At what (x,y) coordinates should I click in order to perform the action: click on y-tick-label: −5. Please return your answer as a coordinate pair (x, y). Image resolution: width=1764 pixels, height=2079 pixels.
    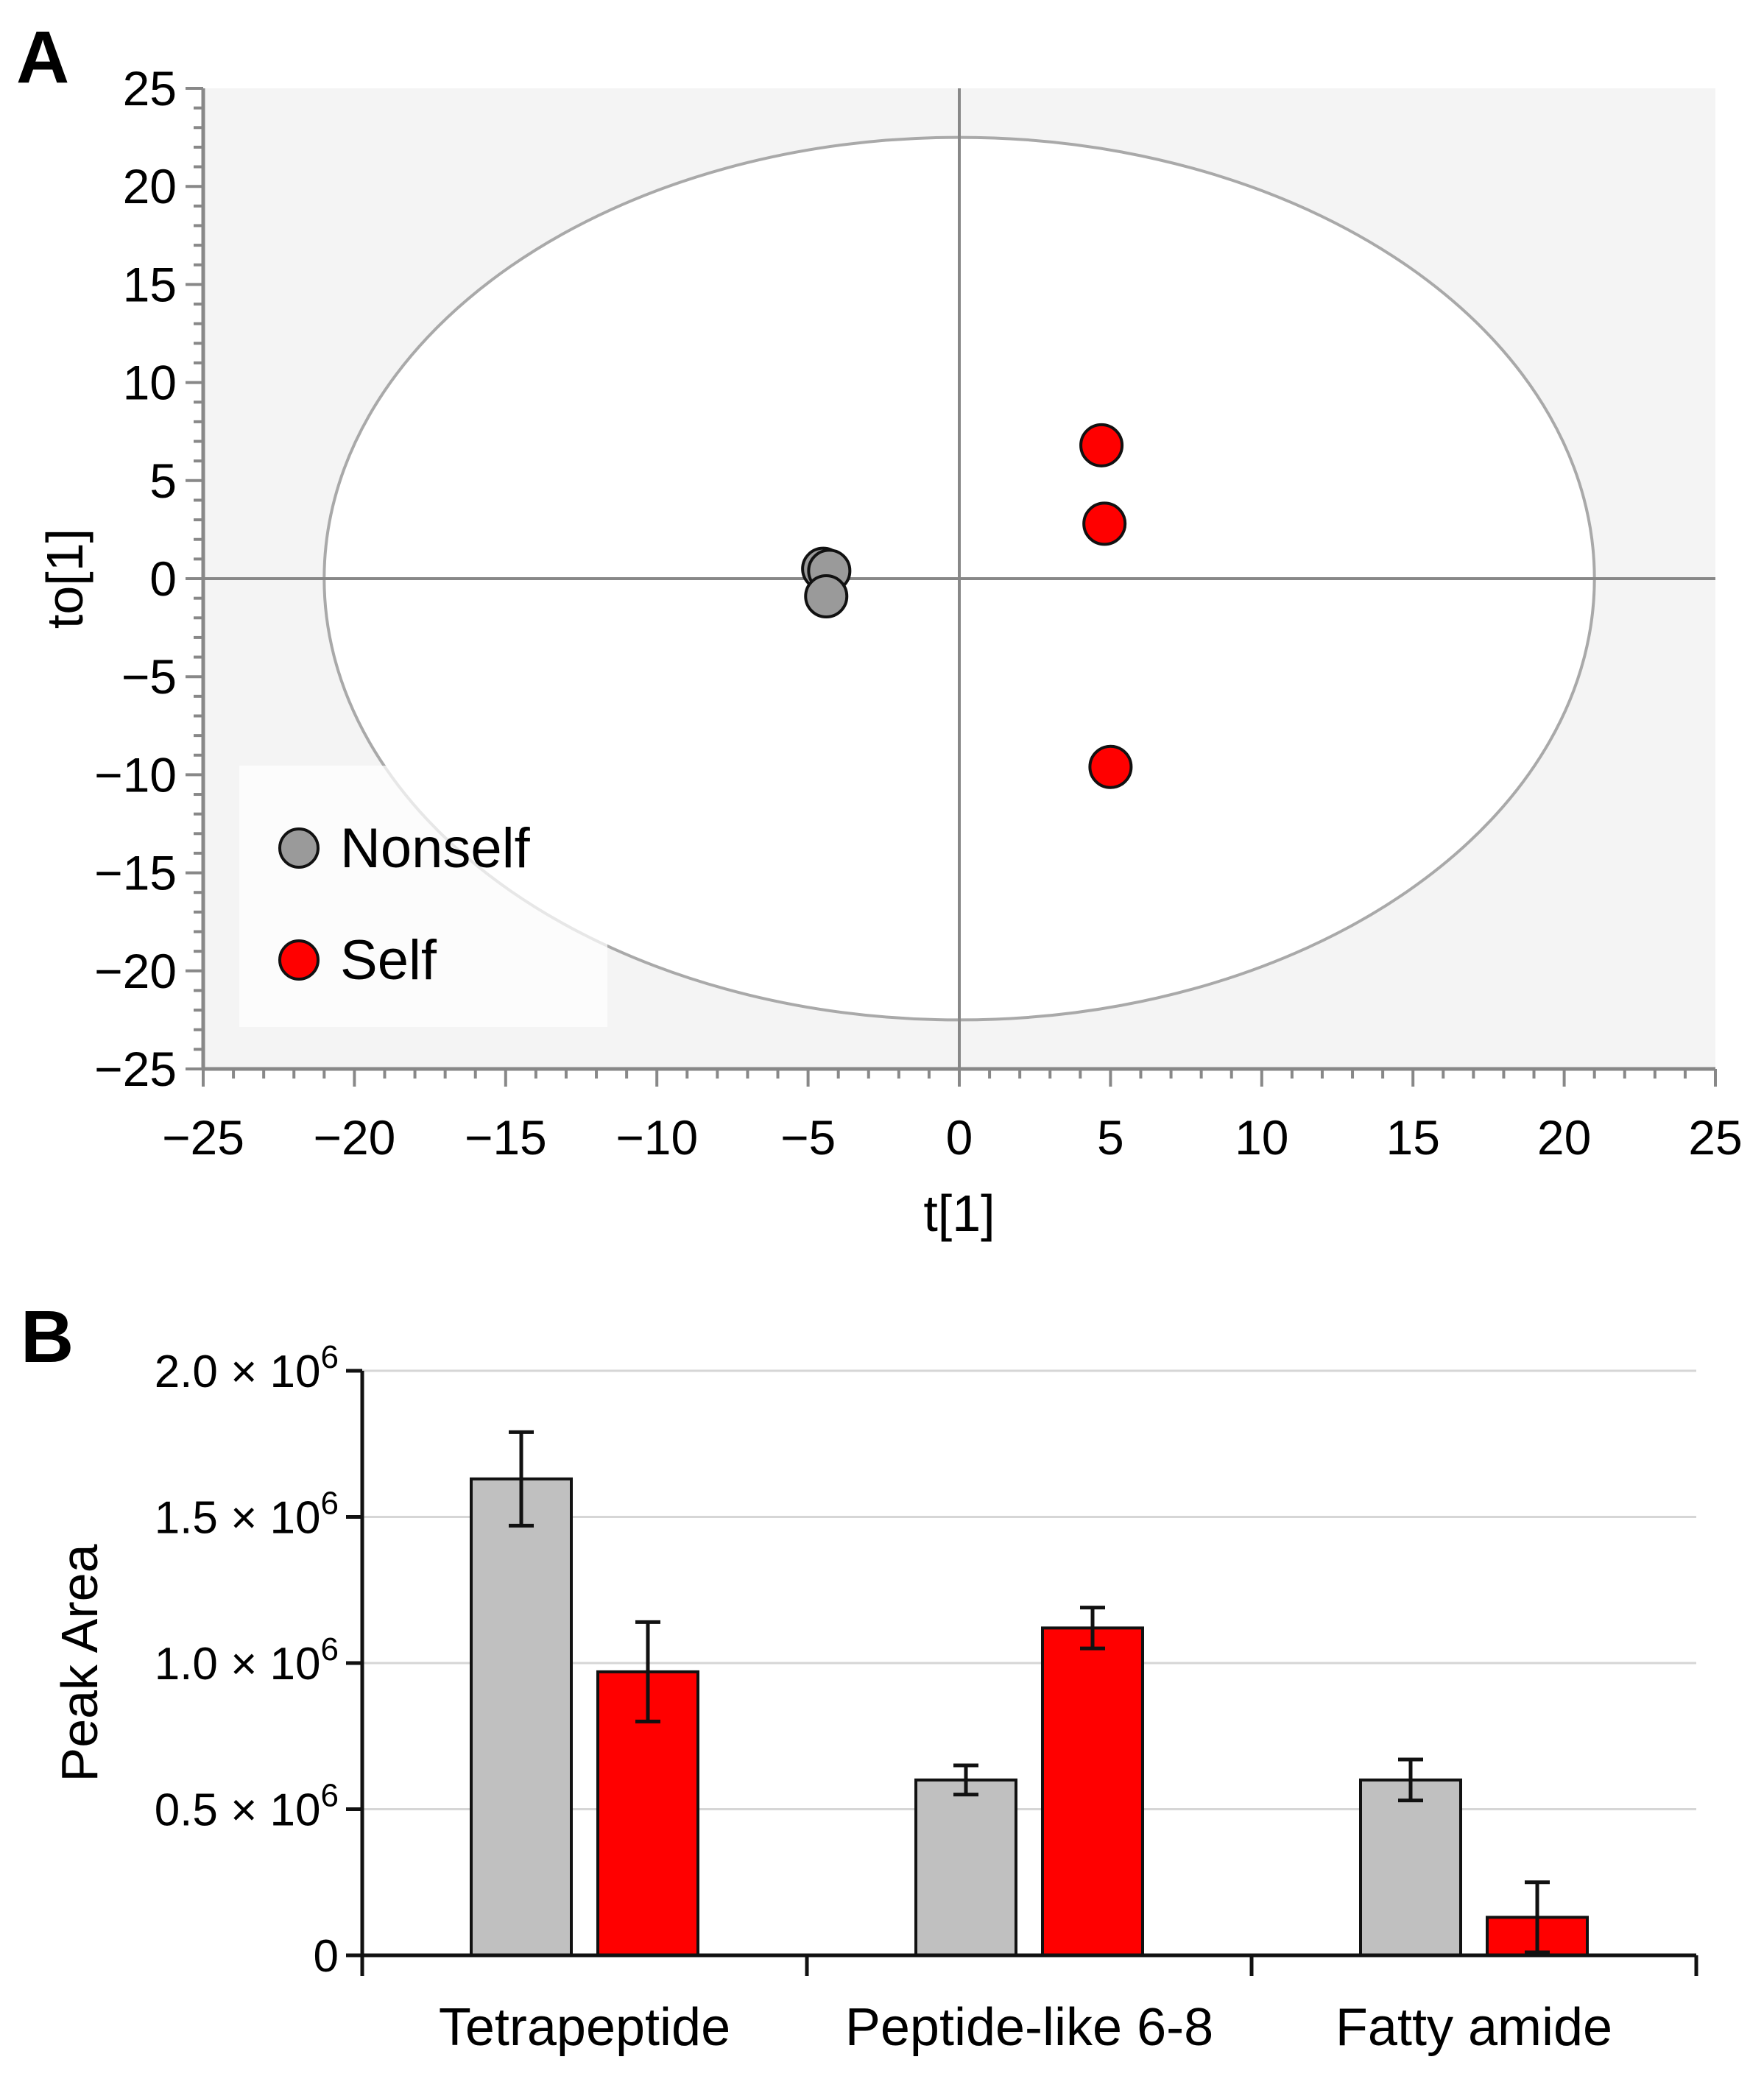
    Looking at the image, I should click on (149, 676).